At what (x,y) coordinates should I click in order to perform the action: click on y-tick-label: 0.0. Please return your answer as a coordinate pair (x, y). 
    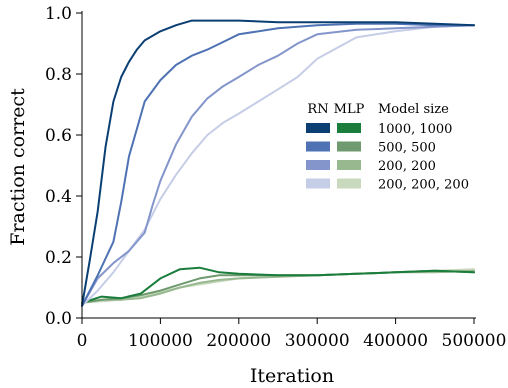
    Looking at the image, I should click on (58, 319).